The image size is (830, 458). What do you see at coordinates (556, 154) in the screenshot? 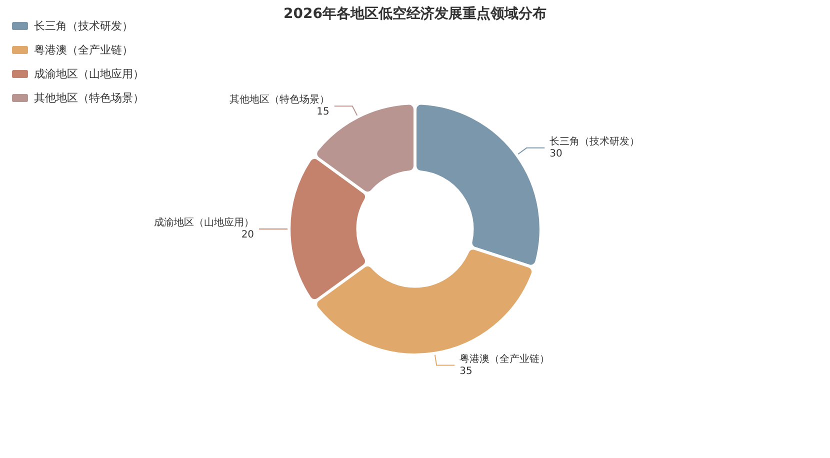
I see `data-label: 30` at bounding box center [556, 154].